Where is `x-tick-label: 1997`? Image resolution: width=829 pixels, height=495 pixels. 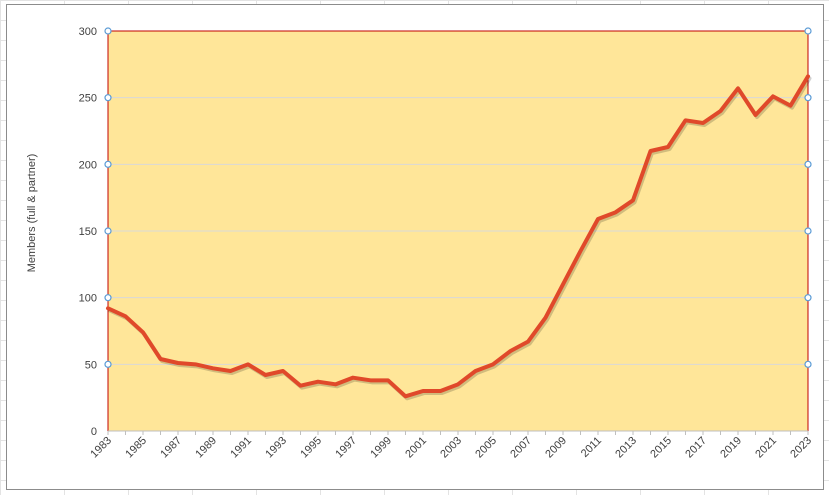
x-tick-label: 1997 is located at coordinates (346, 448).